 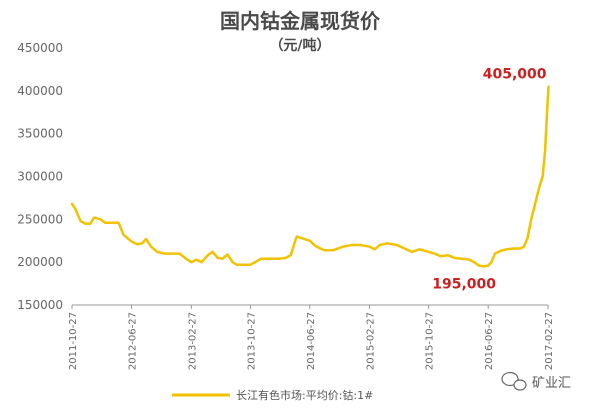 I want to click on x-tick-label: 2012-06-27, so click(x=133, y=341).